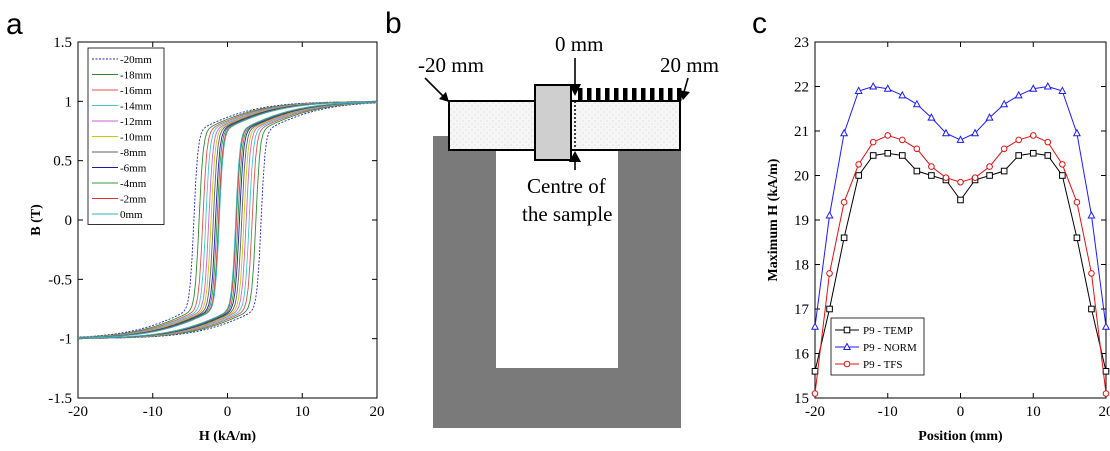  I want to click on legend-entry: -12mm, so click(136, 122).